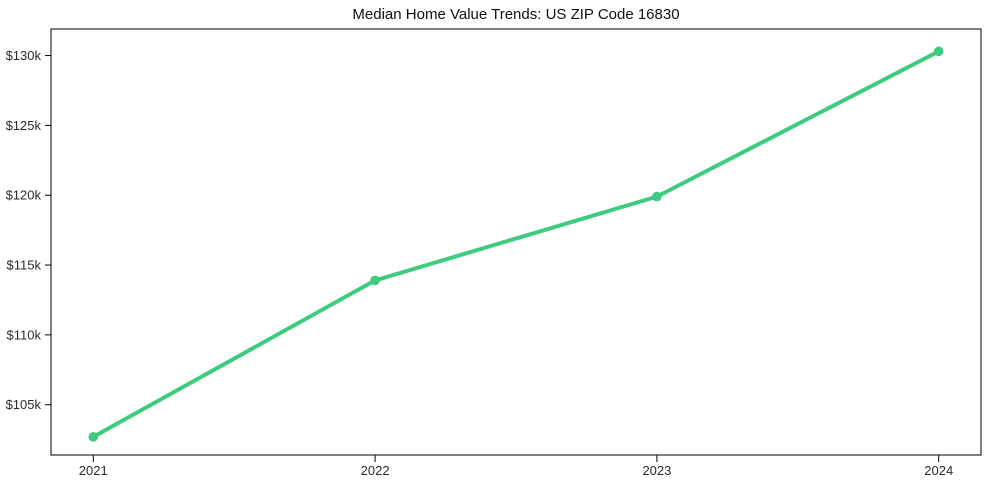 The width and height of the screenshot is (990, 490). What do you see at coordinates (938, 470) in the screenshot?
I see `x-tick-label: 2024` at bounding box center [938, 470].